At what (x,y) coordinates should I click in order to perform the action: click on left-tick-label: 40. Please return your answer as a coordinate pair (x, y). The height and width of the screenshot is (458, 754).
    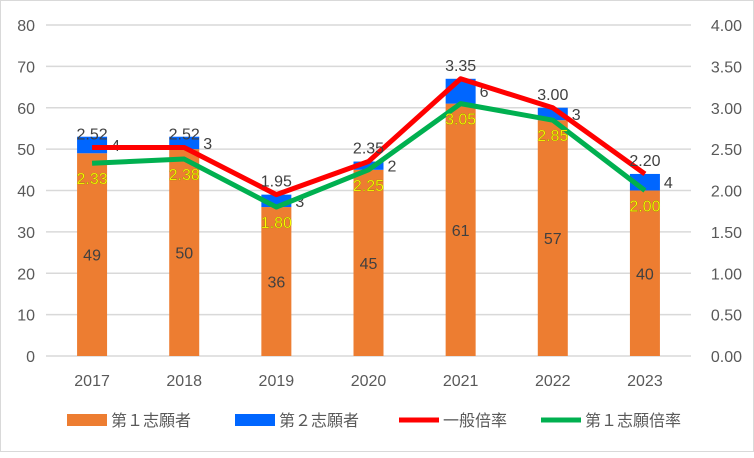
    Looking at the image, I should click on (26, 192).